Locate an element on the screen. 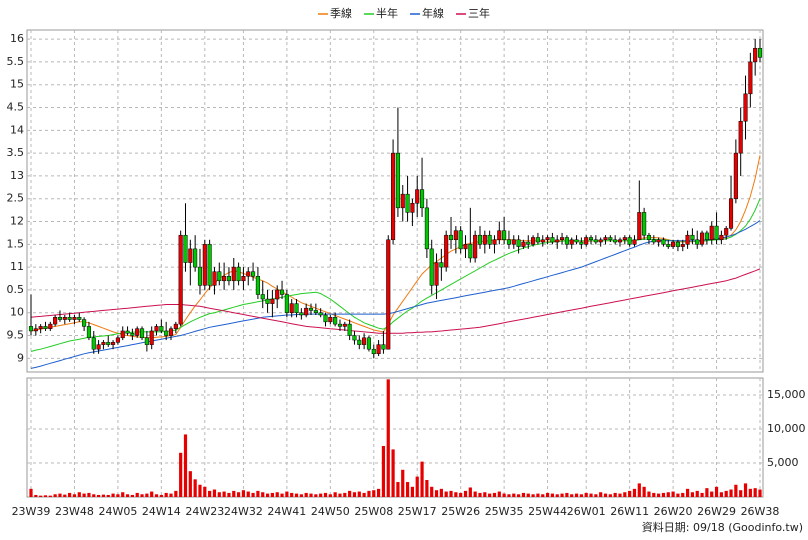 The height and width of the screenshot is (540, 808). legend-label: 半年 is located at coordinates (387, 13).